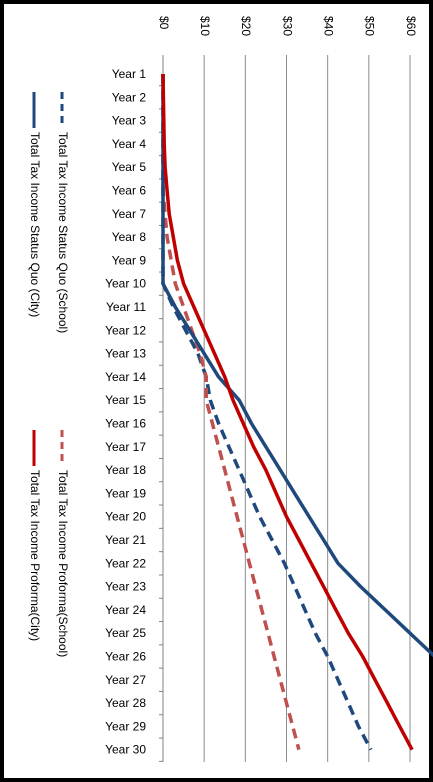  I want to click on category-tick-label: Year 19, so click(125, 493).